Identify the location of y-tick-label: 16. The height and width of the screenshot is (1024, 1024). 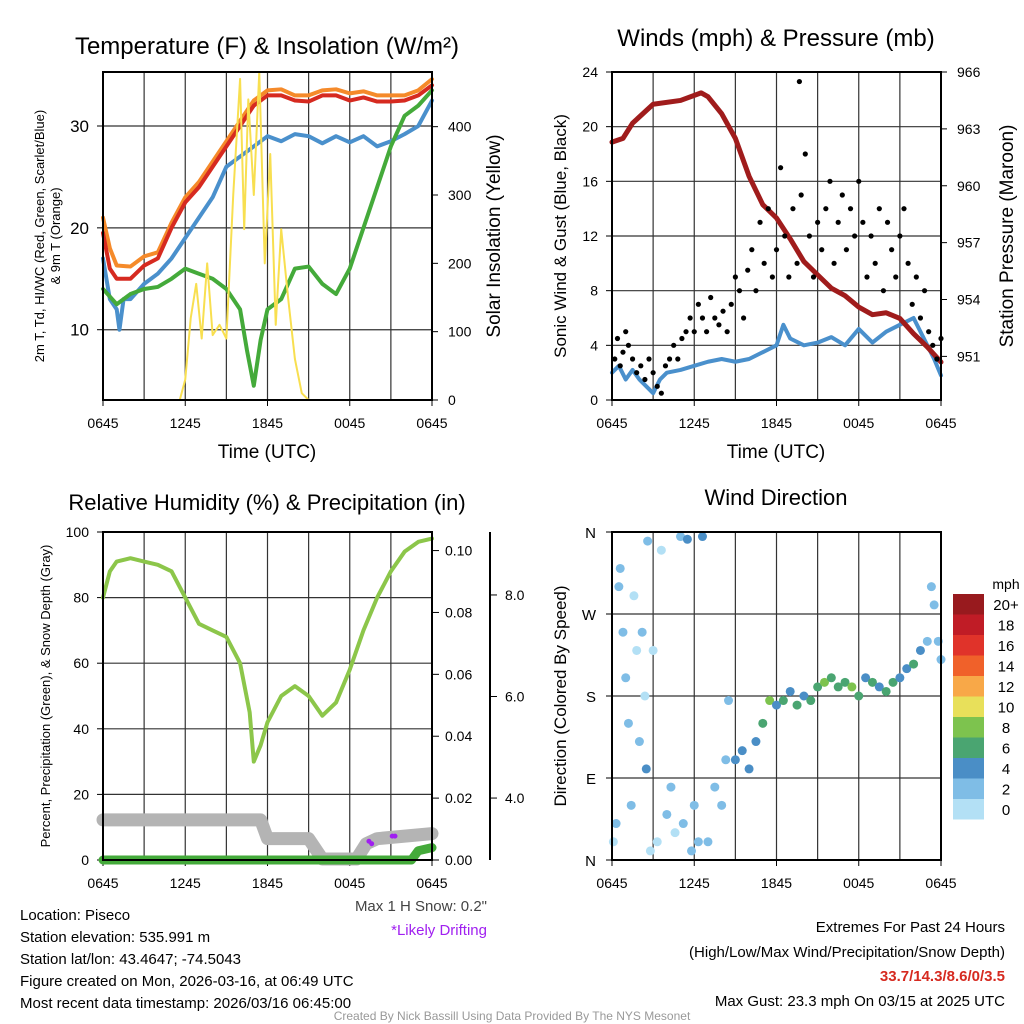
(590, 181).